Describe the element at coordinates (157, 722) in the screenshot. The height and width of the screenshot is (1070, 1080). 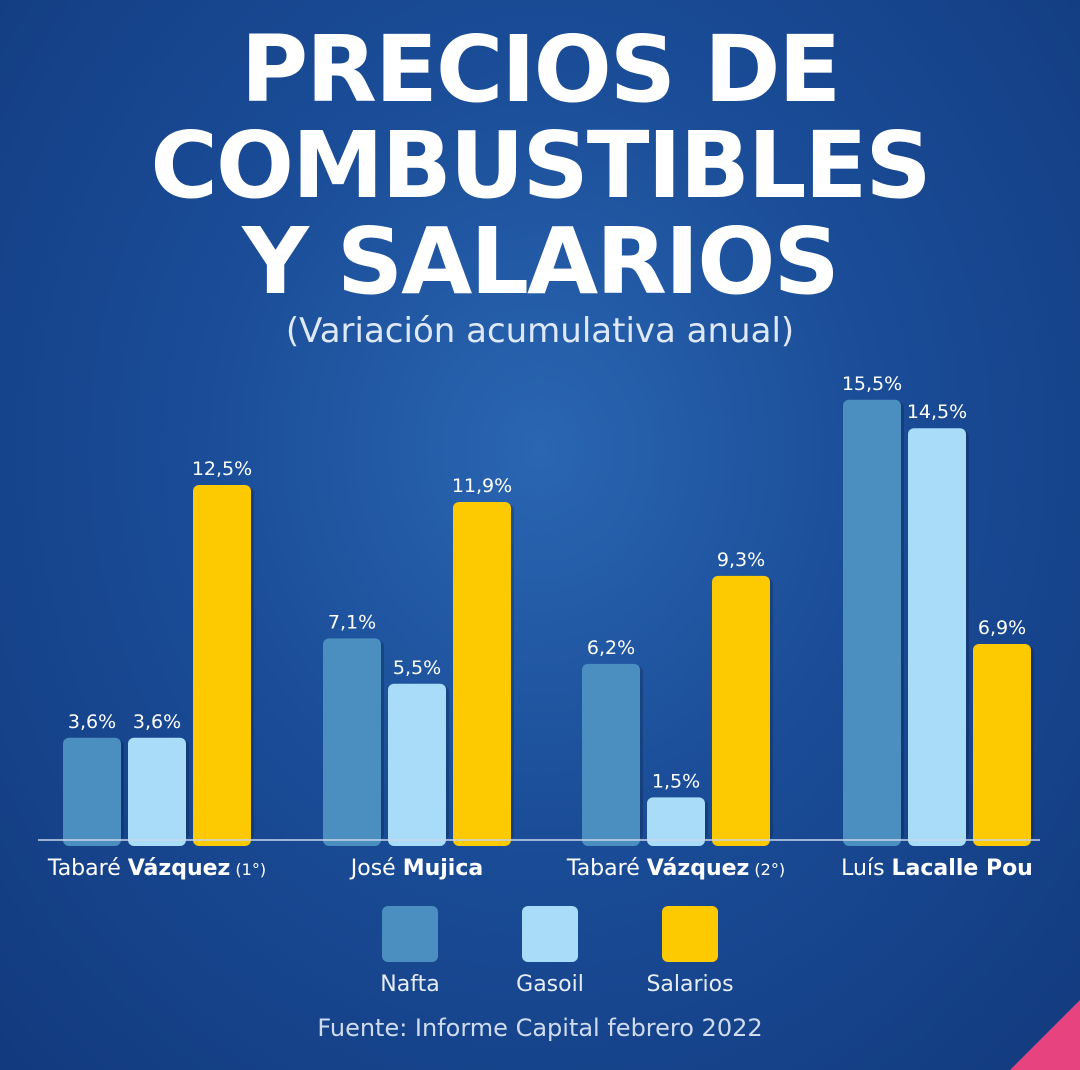
I see `data-label-gasoil-1: 3,6%` at that location.